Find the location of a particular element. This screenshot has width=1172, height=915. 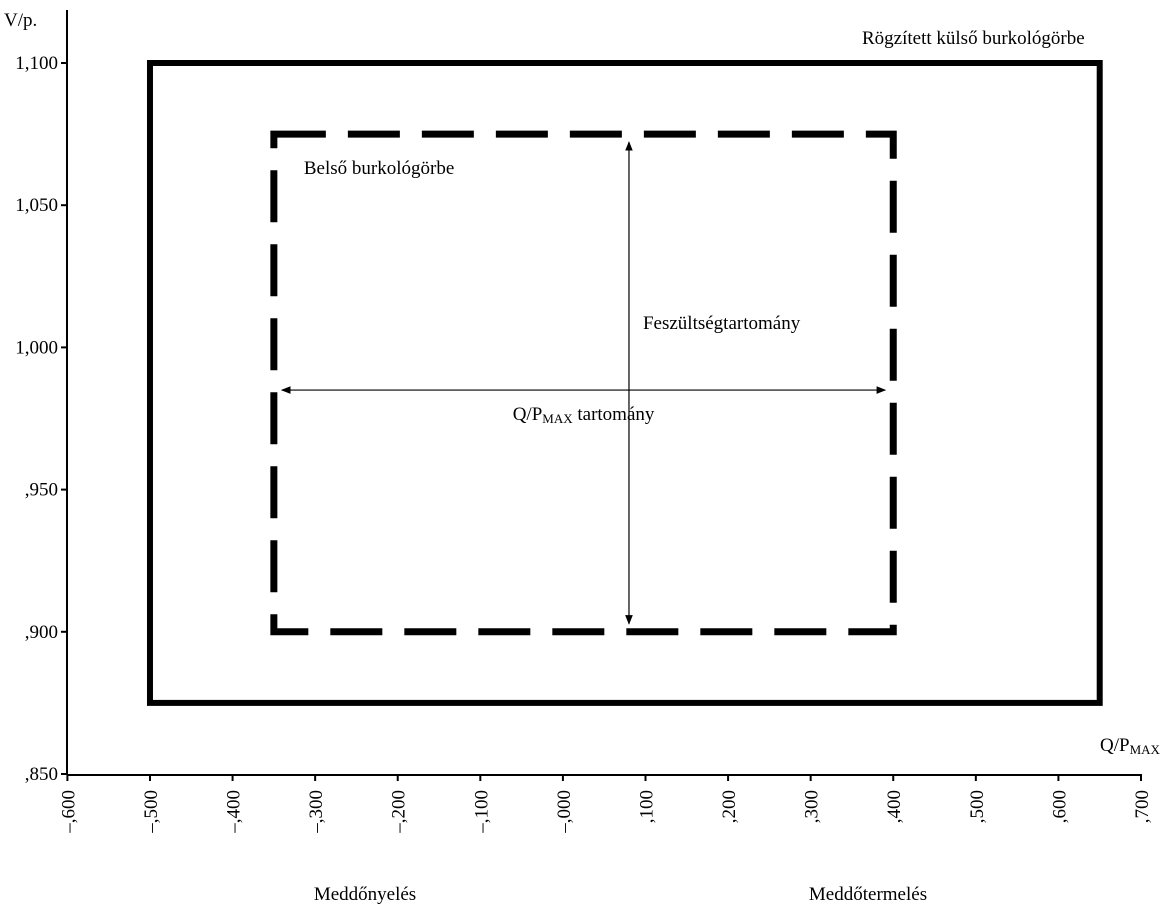

x-axis-label-sub: MAX is located at coordinates (1145, 749).